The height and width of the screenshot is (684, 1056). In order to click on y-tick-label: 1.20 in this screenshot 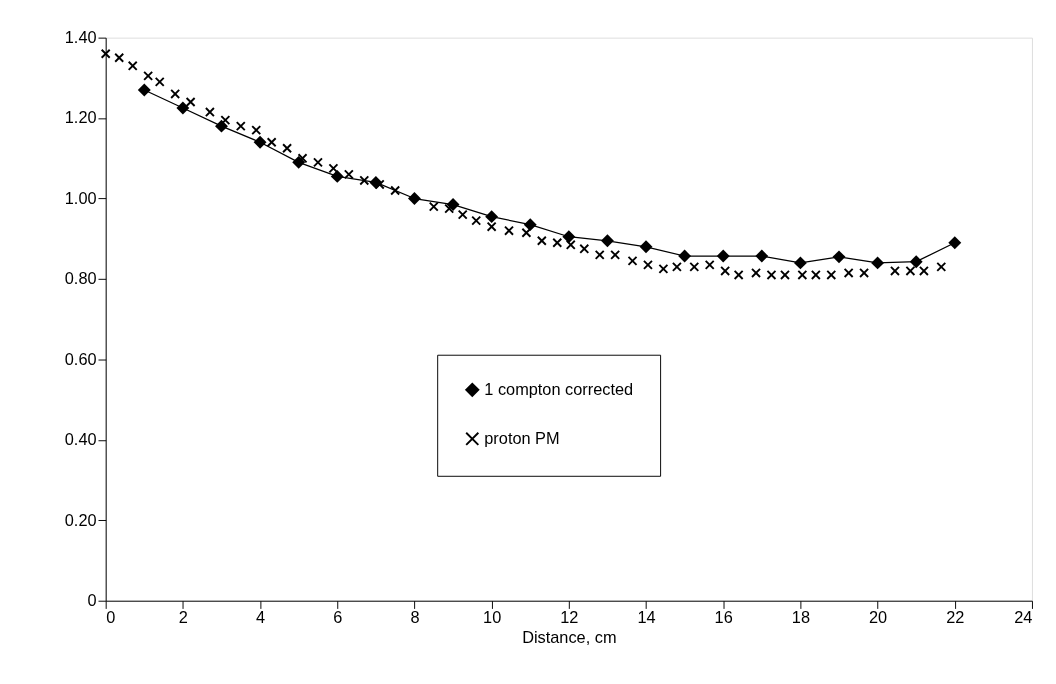, I will do `click(80, 117)`.